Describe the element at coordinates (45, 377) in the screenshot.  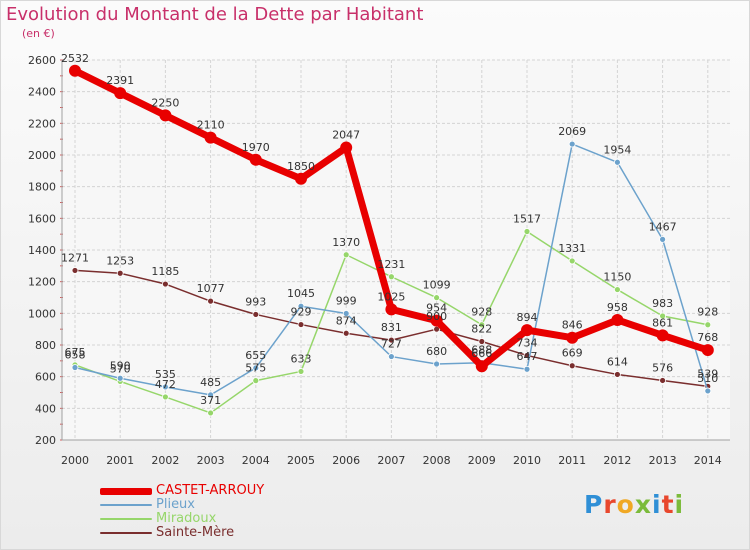
I see `y-tick-label: 600` at that location.